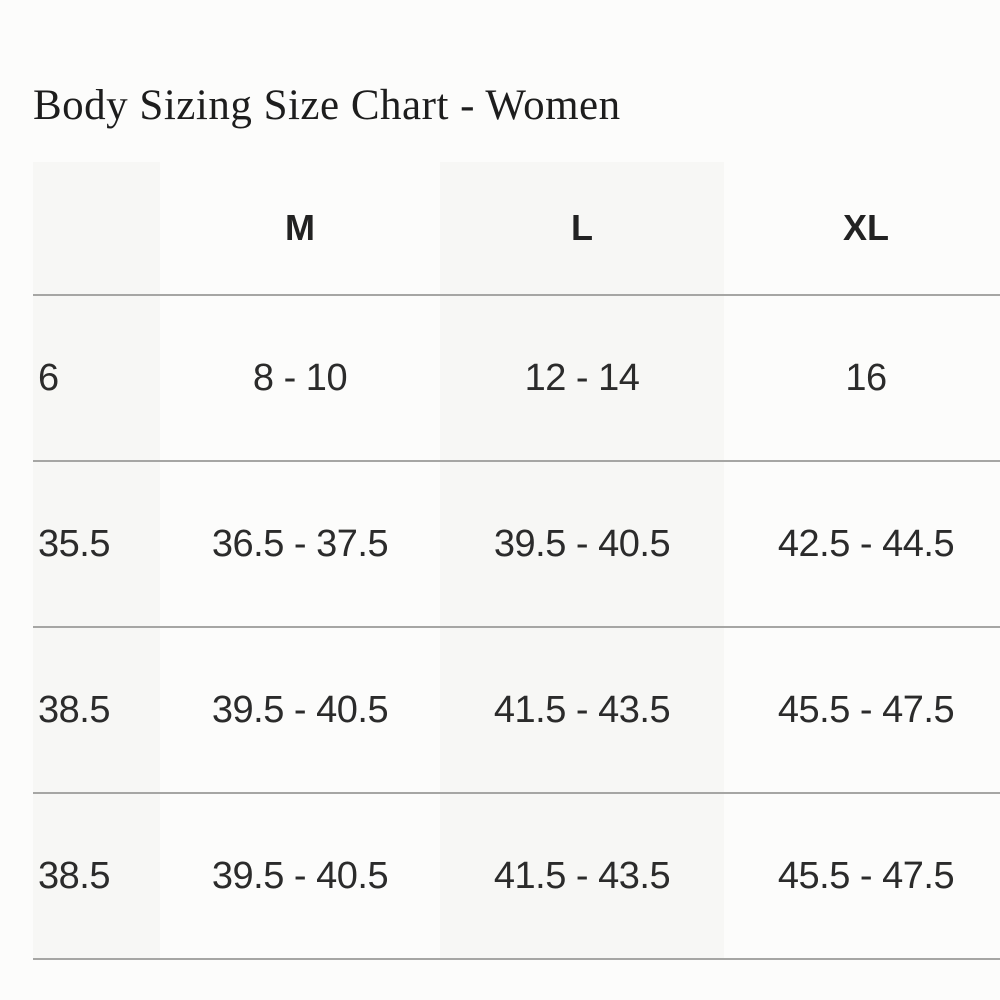 The width and height of the screenshot is (1000, 1000). What do you see at coordinates (300, 378) in the screenshot?
I see `cell-size-m: 8 - 10` at bounding box center [300, 378].